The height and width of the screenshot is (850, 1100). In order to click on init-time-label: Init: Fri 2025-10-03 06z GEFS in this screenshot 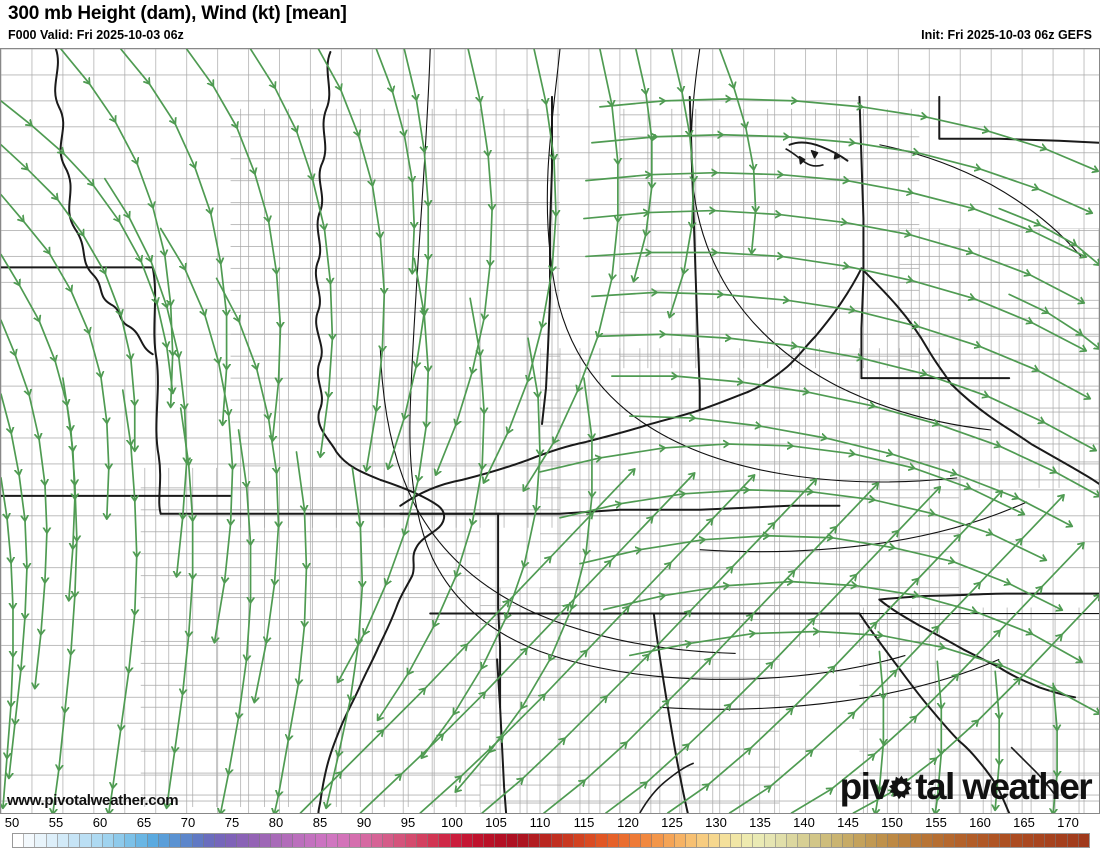, I will do `click(1006, 35)`.